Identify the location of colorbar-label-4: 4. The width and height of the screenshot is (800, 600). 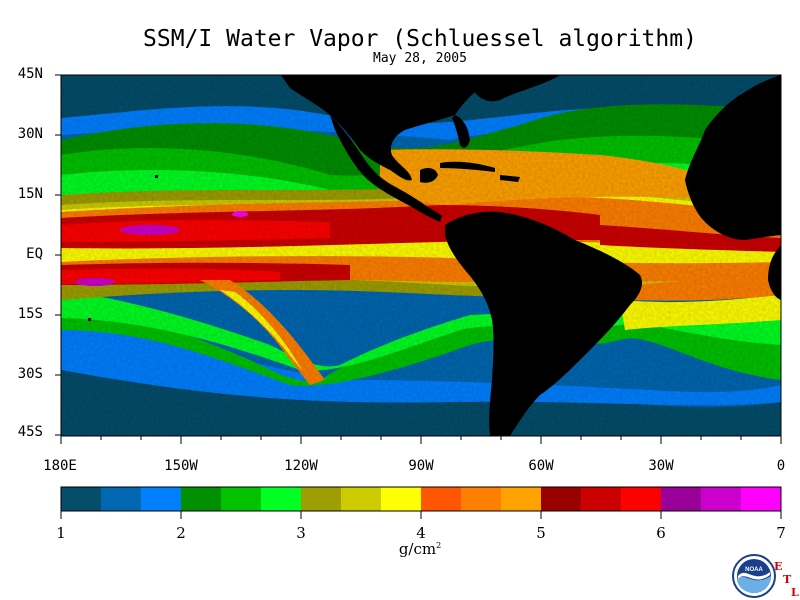
(421, 533).